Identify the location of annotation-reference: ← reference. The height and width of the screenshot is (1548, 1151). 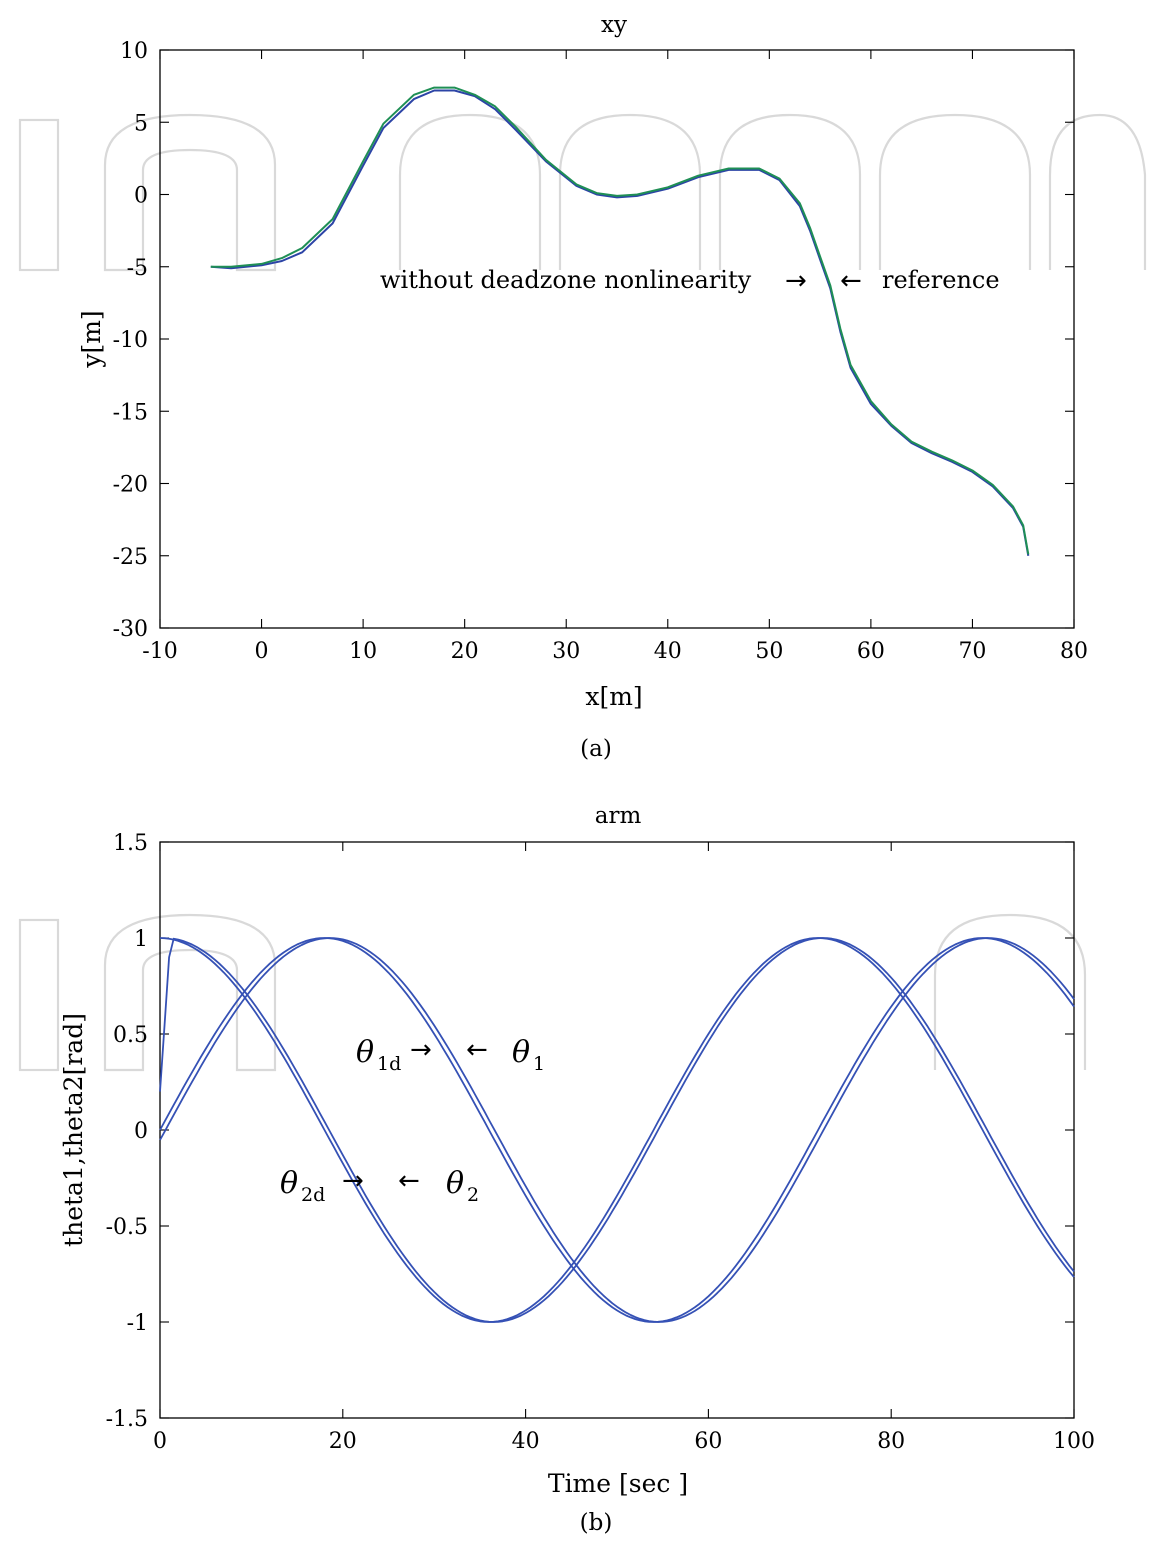
(920, 281).